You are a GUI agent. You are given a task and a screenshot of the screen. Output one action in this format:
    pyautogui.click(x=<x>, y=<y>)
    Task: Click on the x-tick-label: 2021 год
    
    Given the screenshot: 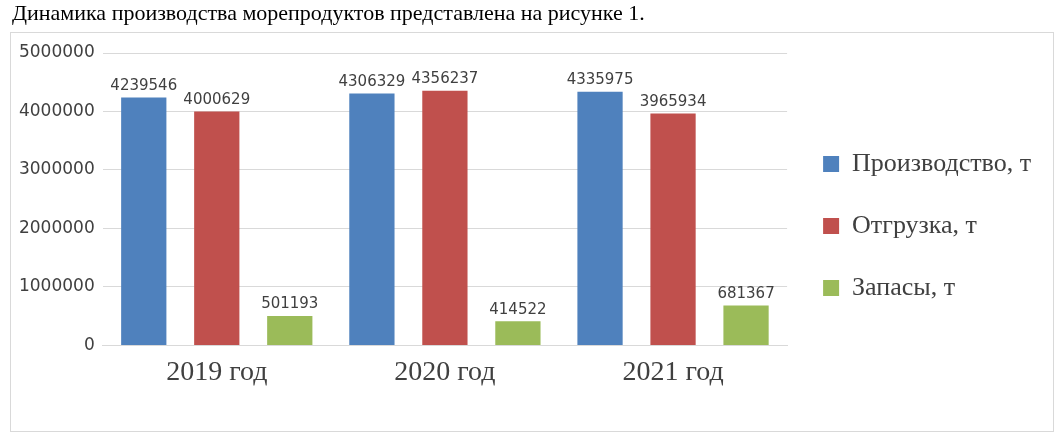 What is the action you would take?
    pyautogui.click(x=673, y=370)
    